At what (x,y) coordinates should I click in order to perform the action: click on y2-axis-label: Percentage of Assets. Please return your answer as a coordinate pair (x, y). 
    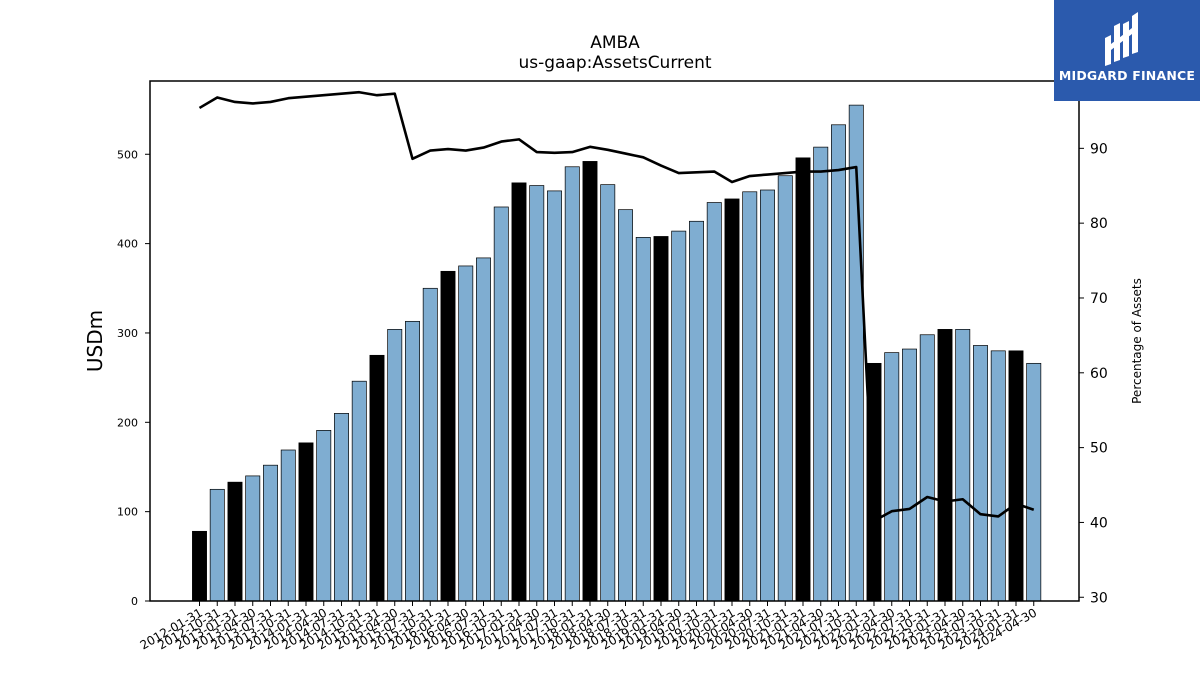
    Looking at the image, I should click on (1137, 341).